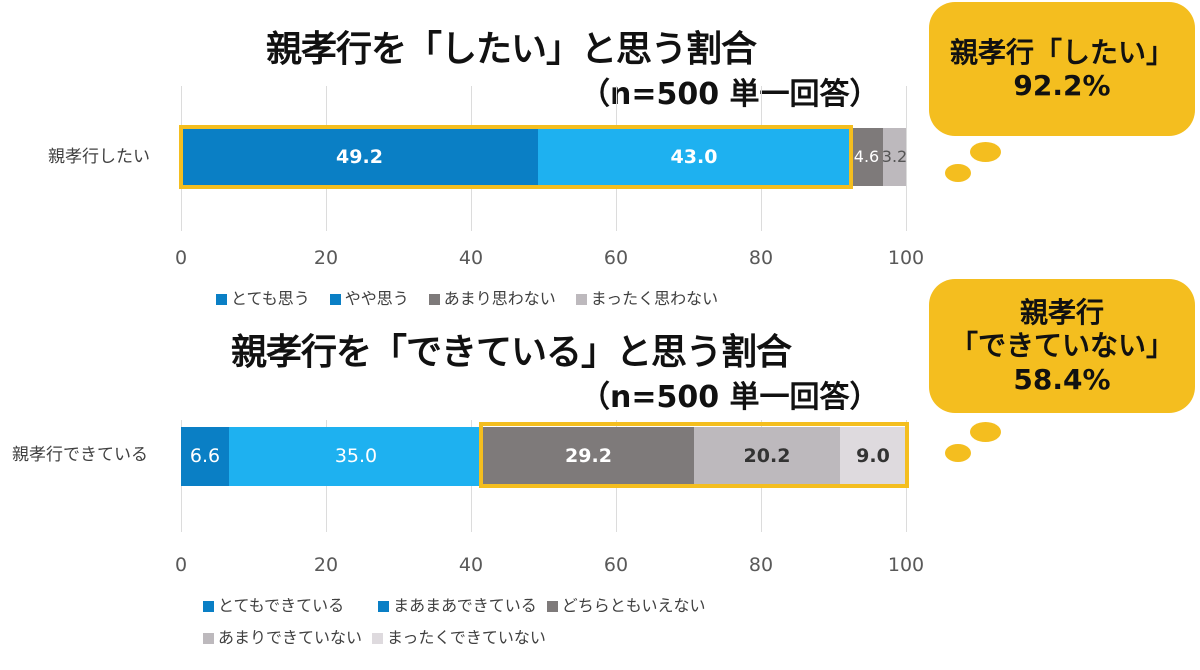 The height and width of the screenshot is (670, 1200). I want to click on bar-segment-neutral: 29.2, so click(588, 456).